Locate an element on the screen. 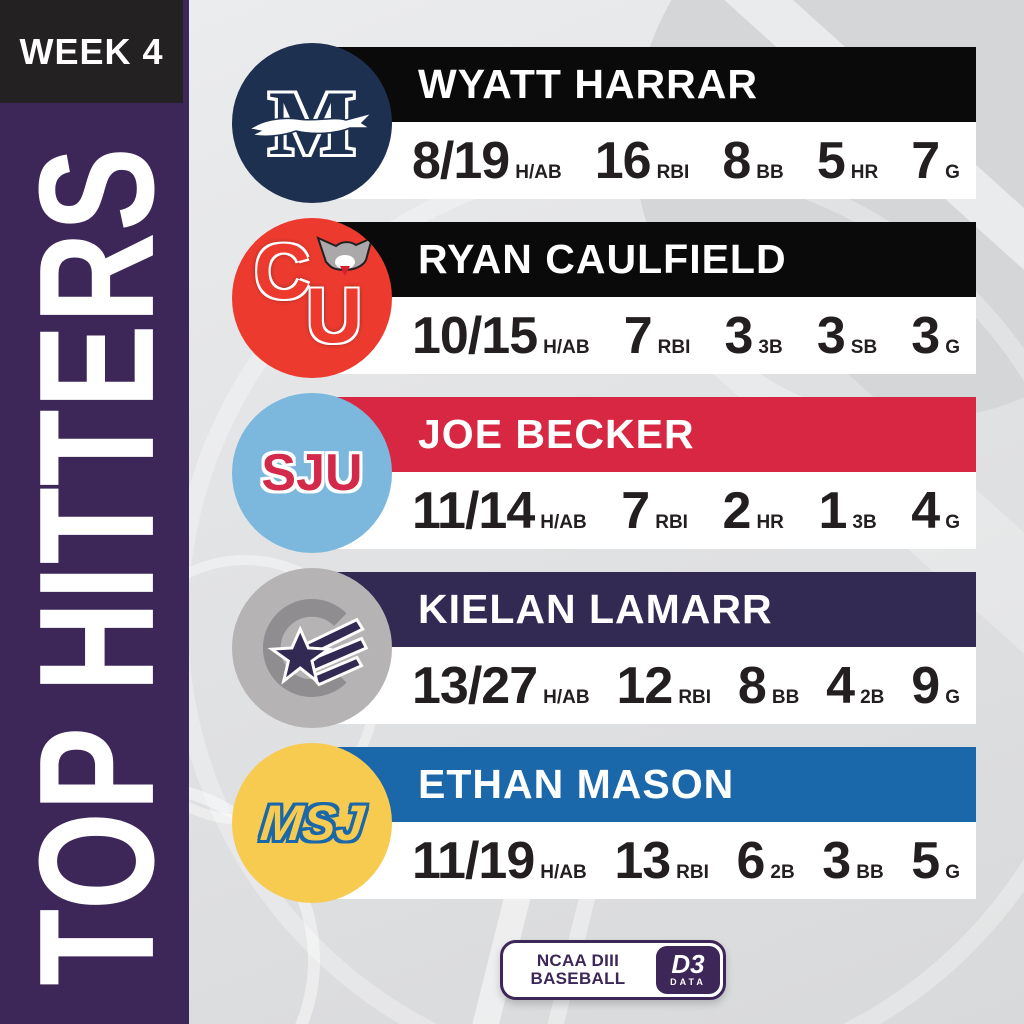 Image resolution: width=1024 pixels, height=1024 pixels. stat-group: 12 RBI is located at coordinates (663, 686).